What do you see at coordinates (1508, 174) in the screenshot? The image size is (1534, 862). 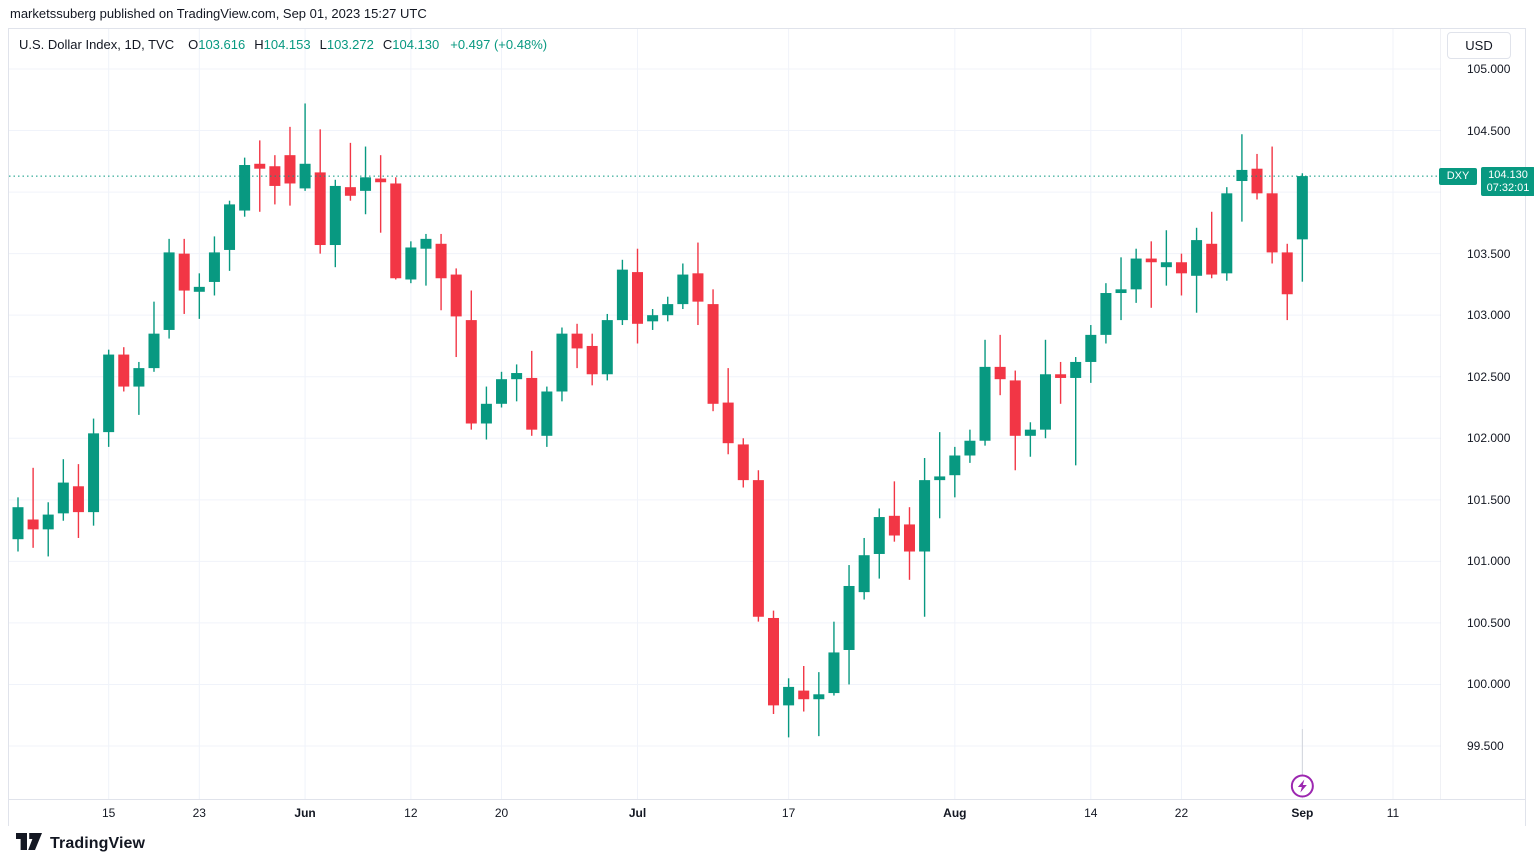 I see `last-price-value: 104.130` at bounding box center [1508, 174].